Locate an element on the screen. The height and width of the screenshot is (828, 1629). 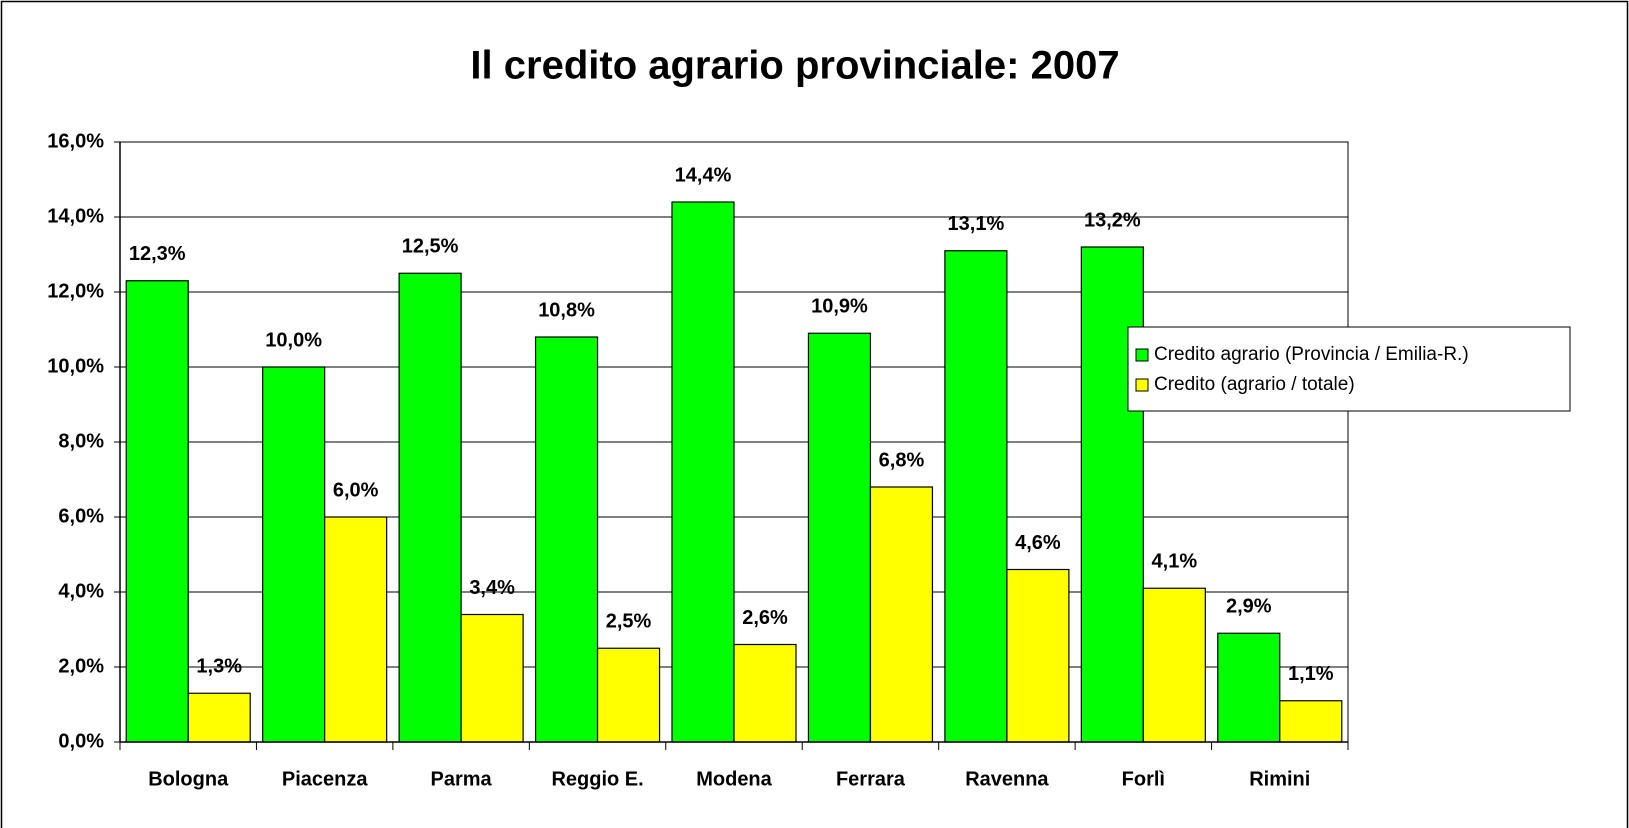
value-label: 14,4% is located at coordinates (703, 175).